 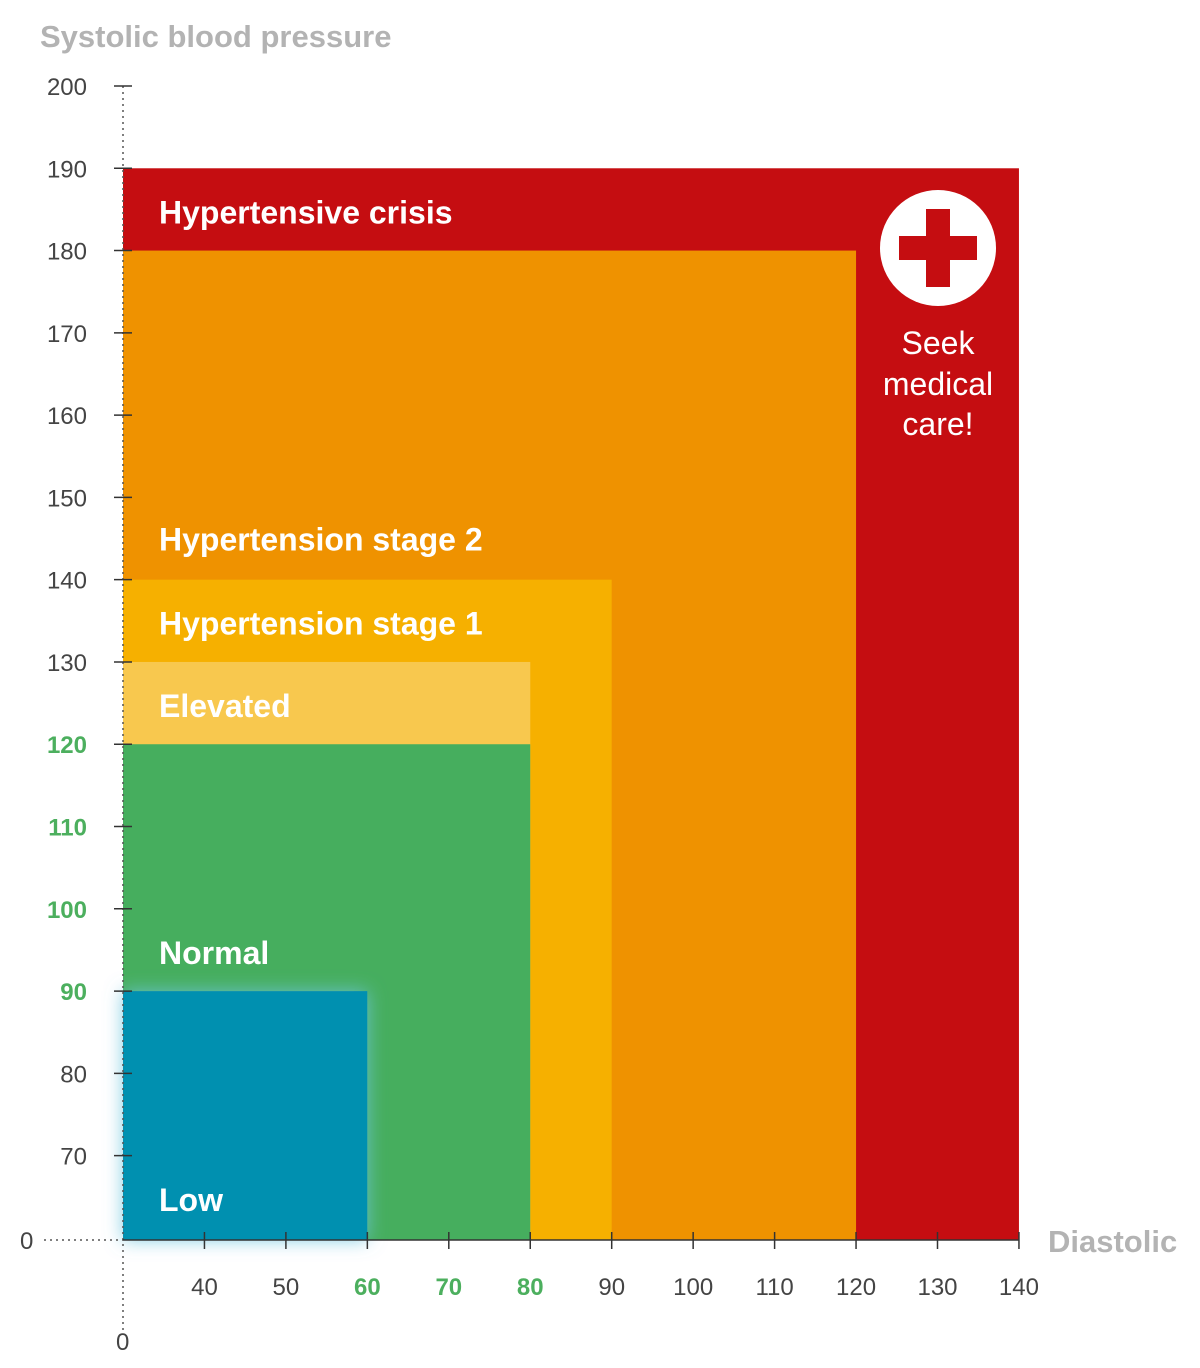 I want to click on y-tick-label-100: 100, so click(x=67, y=910).